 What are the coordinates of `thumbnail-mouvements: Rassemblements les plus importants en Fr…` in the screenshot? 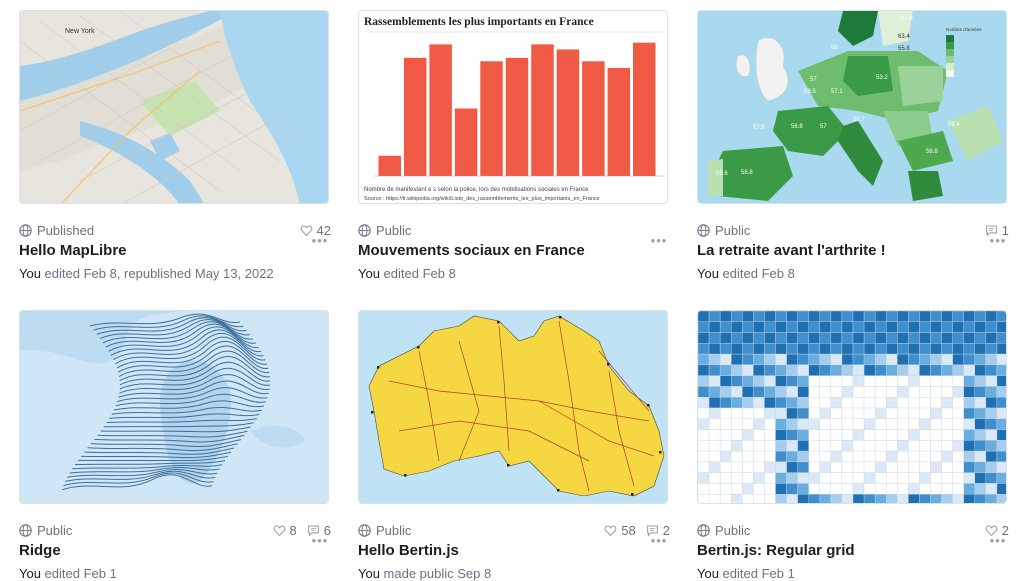 It's located at (513, 107).